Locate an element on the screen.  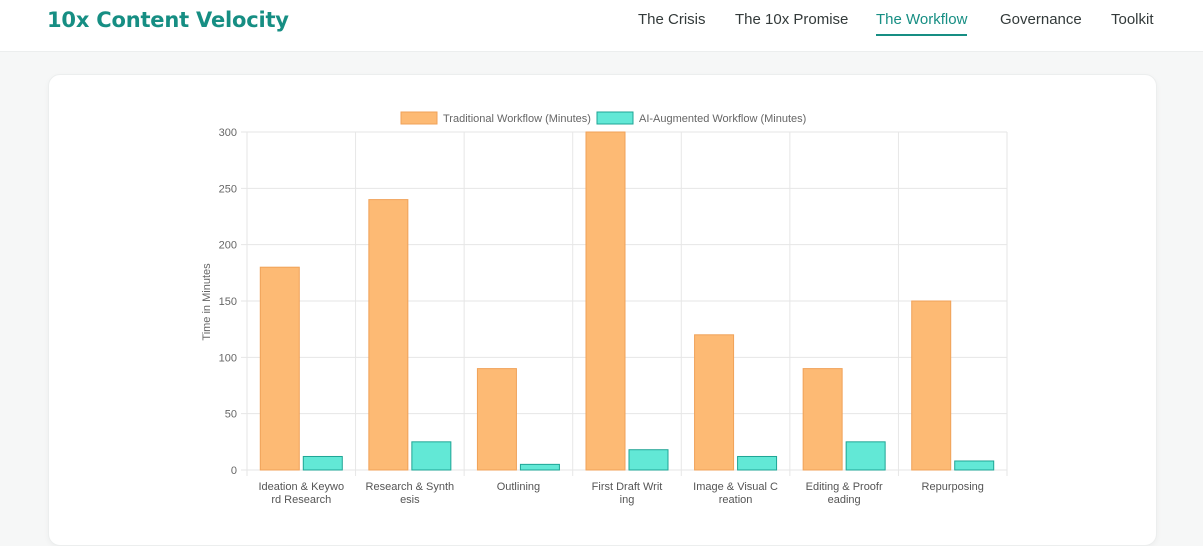
nav-item-governance: Governance is located at coordinates (1041, 19).